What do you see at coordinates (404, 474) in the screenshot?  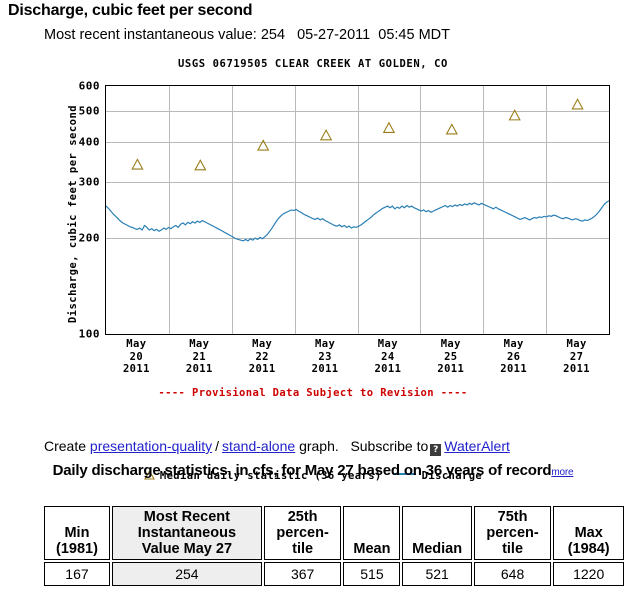 I see `discharge-line-icon` at bounding box center [404, 474].